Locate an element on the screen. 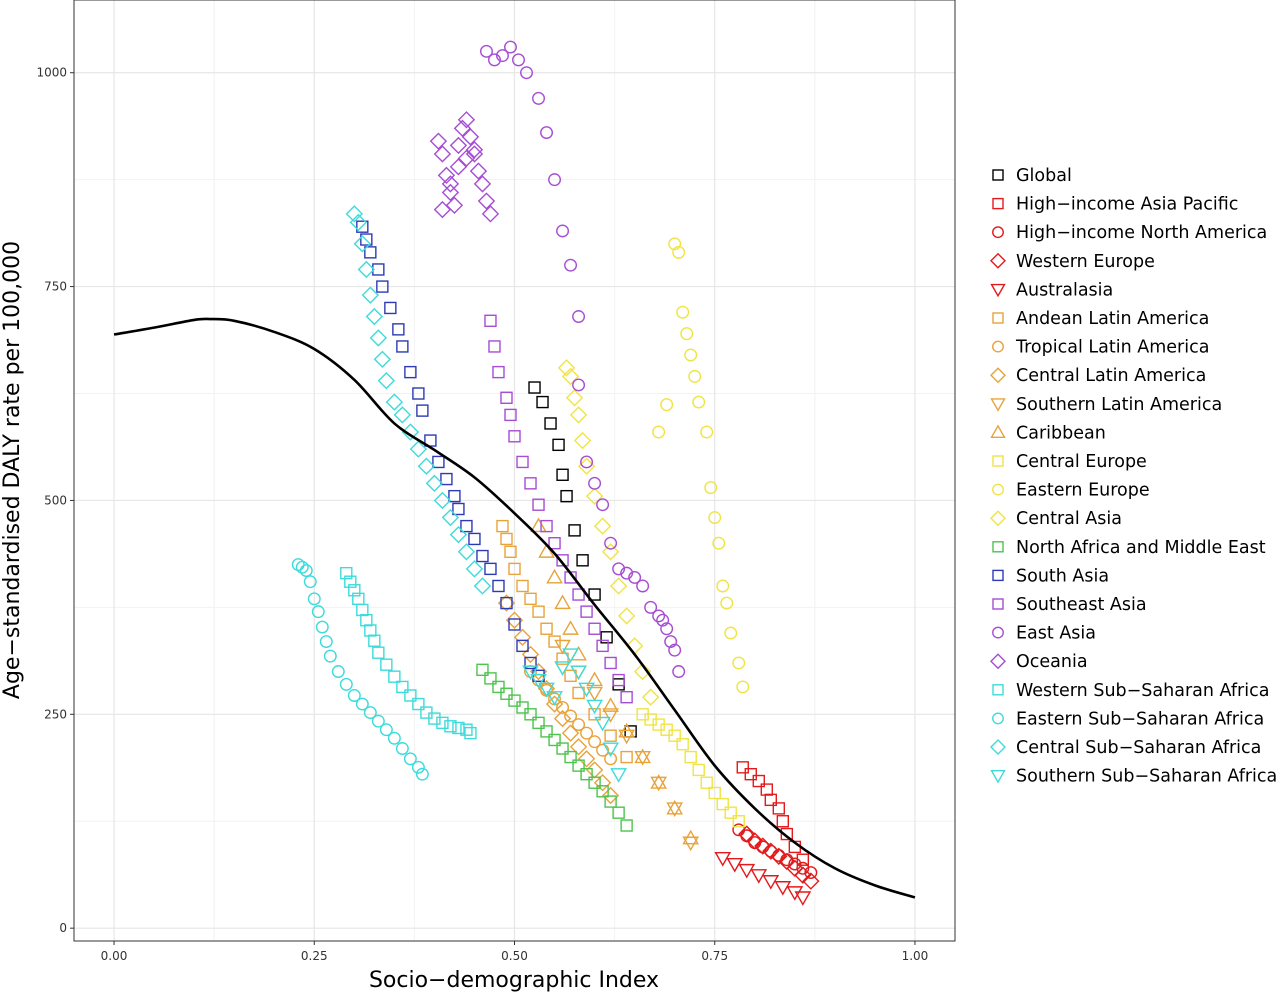 The width and height of the screenshot is (1280, 994). legend-label: North Africa and Middle East is located at coordinates (1141, 548).